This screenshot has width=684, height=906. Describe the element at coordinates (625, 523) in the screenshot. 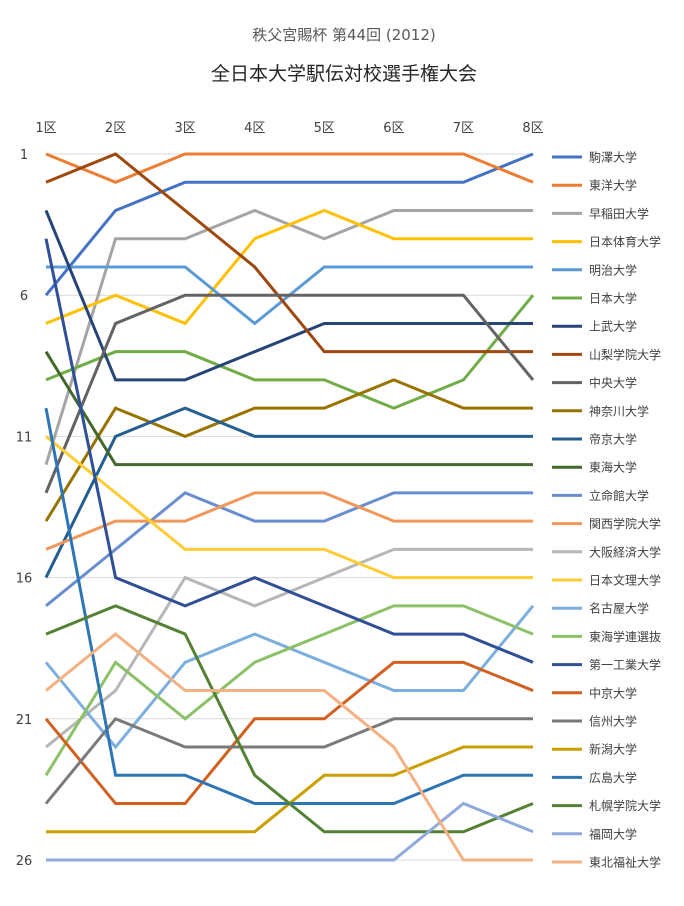

I see `legend-label: 関西学院大学` at that location.